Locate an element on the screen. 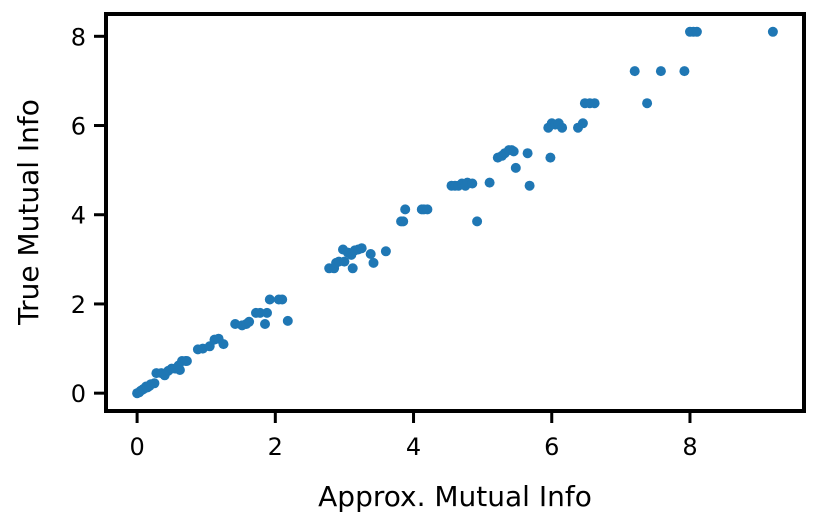 The width and height of the screenshot is (817, 528). x-axis-ticks: 0 2 4 6 8 is located at coordinates (413, 436).